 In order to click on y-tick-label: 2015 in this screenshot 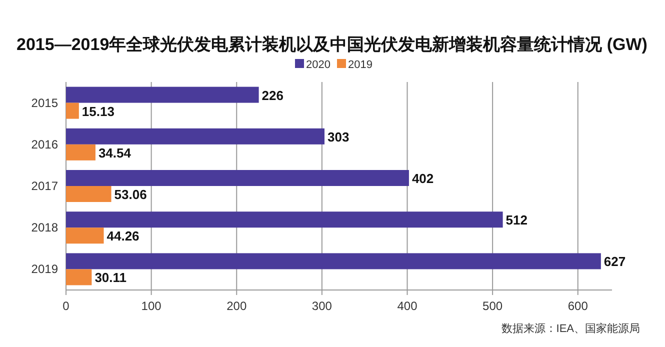, I will do `click(44, 103)`.